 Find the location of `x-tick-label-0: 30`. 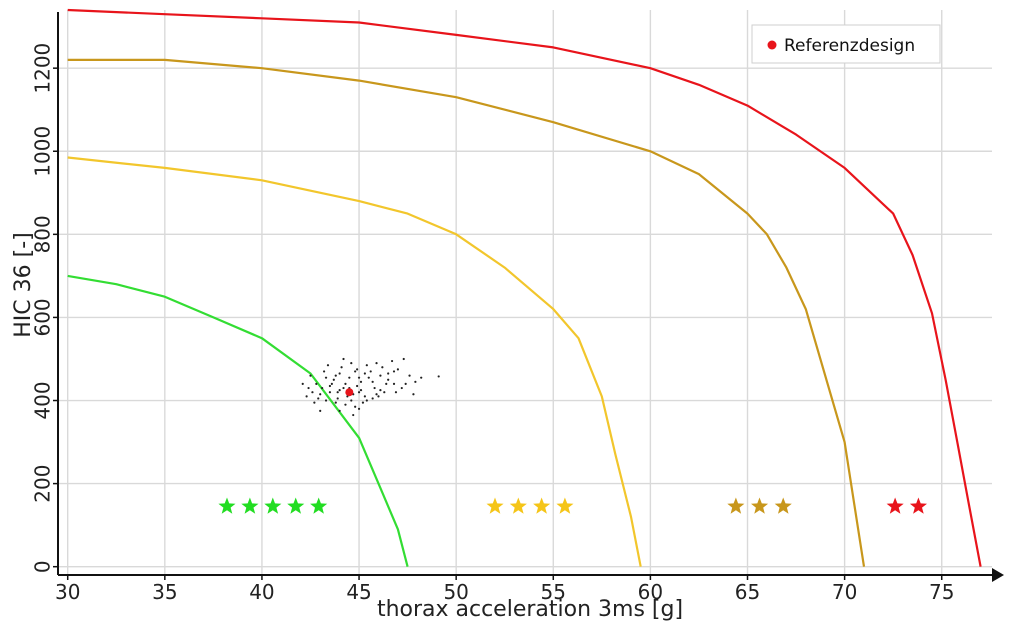

x-tick-label-0: 30 is located at coordinates (67, 592).